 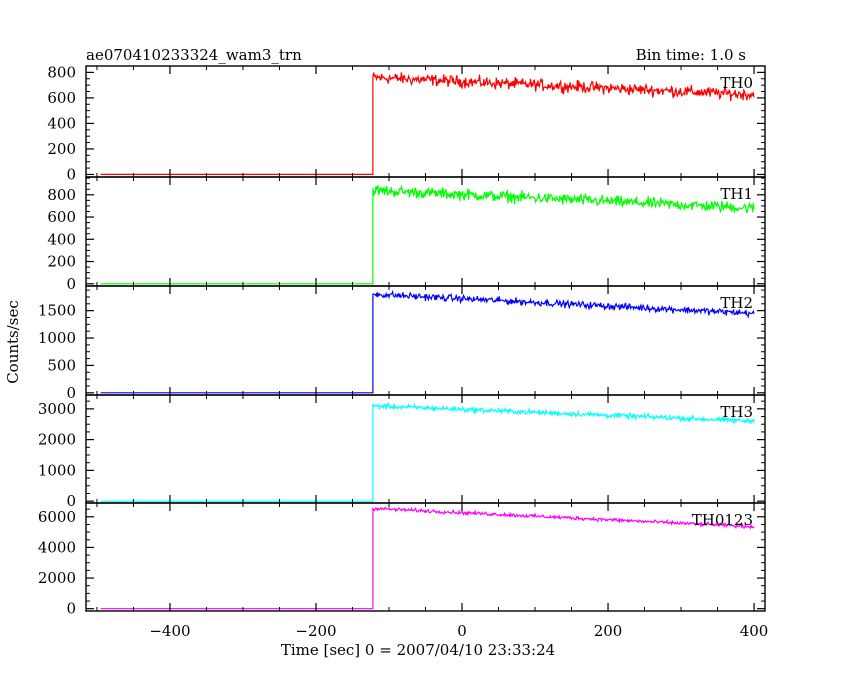 I want to click on series-line-th3, so click(x=427, y=451).